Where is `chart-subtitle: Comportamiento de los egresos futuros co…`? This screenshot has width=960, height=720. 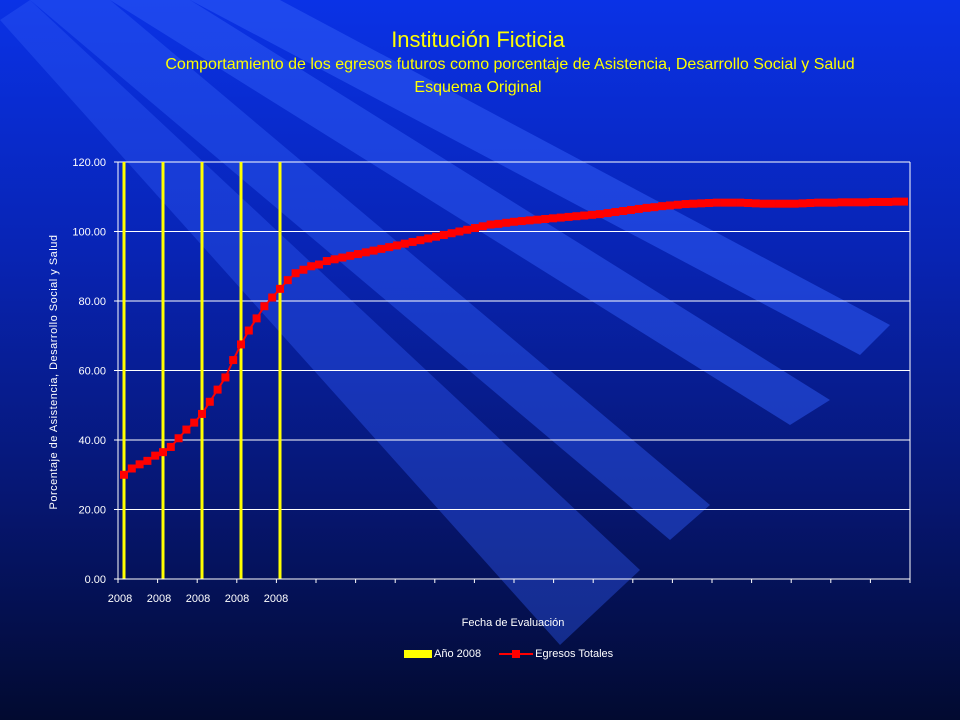 chart-subtitle: Comportamiento de los egresos futuros co… is located at coordinates (510, 64).